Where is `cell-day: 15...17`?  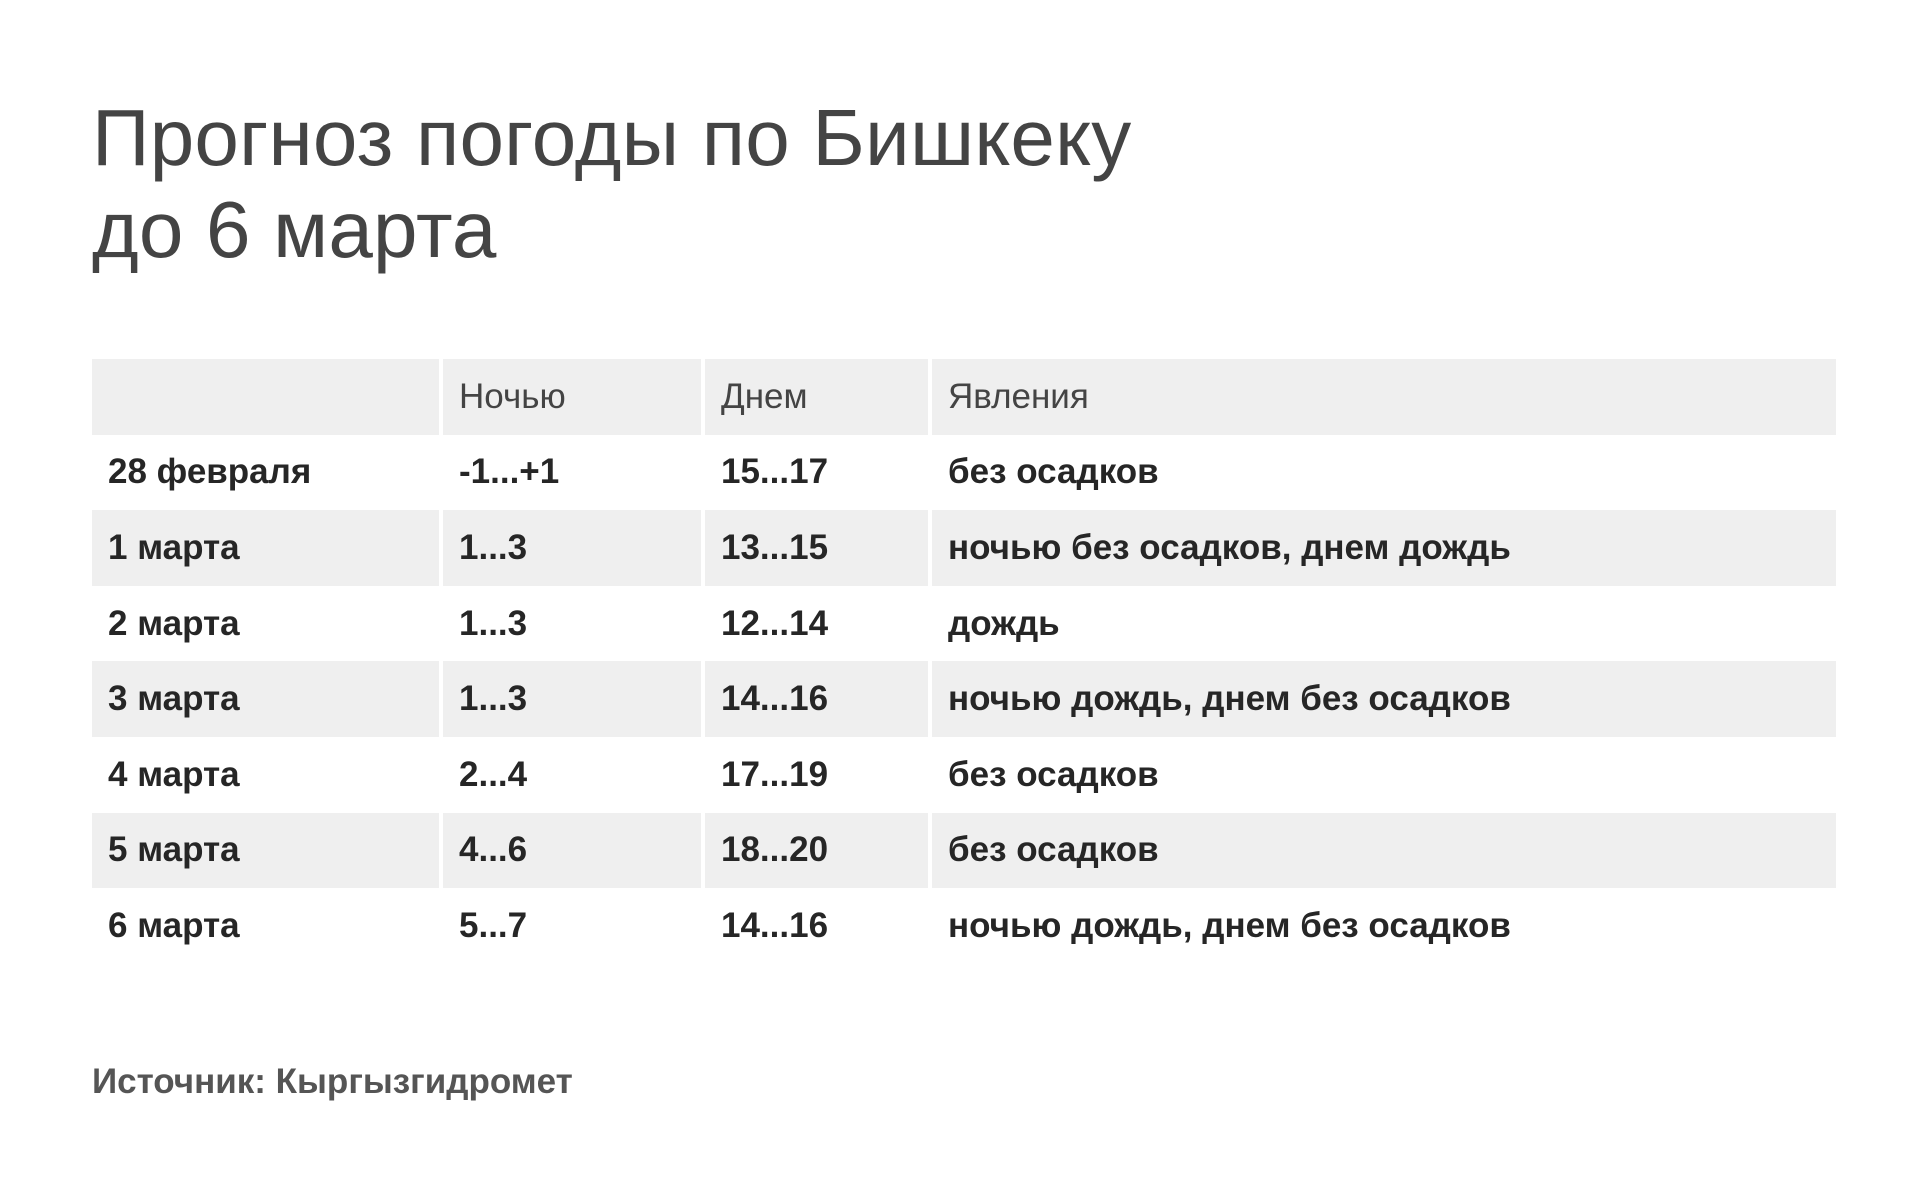
cell-day: 15...17 is located at coordinates (814, 472).